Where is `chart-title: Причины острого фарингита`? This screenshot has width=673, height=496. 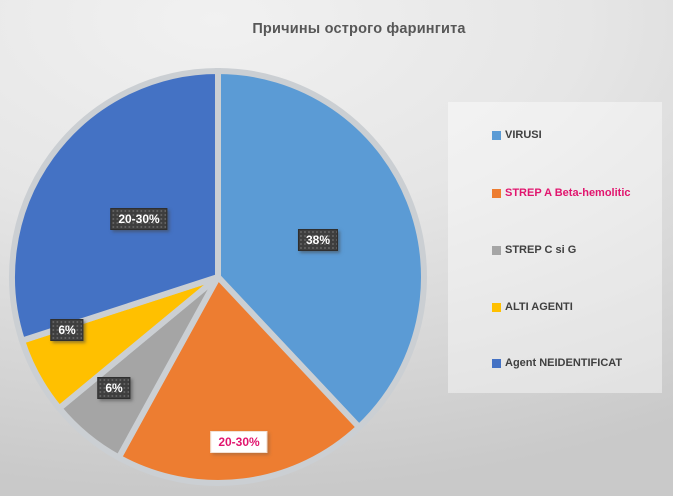 chart-title: Причины острого фарингита is located at coordinates (359, 29).